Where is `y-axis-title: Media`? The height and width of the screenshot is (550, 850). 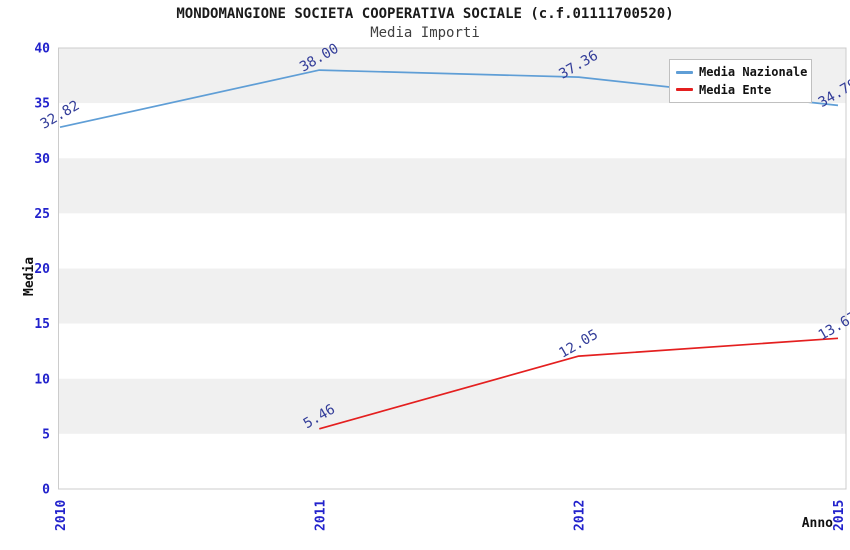 y-axis-title: Media is located at coordinates (29, 276).